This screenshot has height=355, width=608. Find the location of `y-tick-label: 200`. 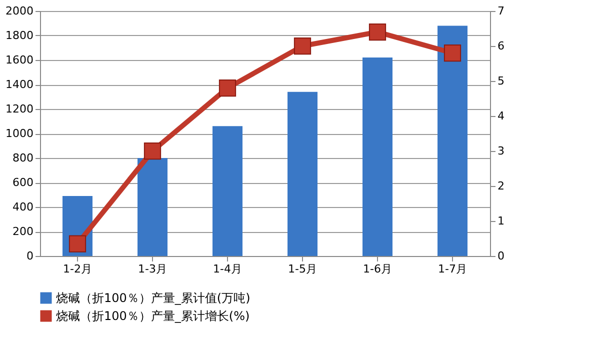

y-tick-label: 200 is located at coordinates (23, 231).